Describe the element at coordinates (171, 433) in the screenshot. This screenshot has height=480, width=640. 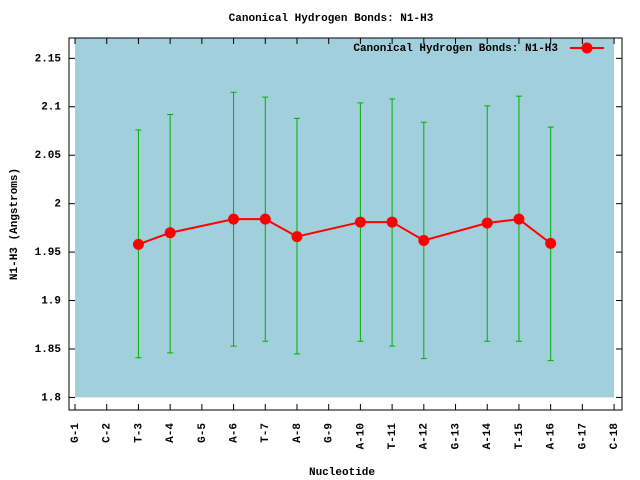
I see `x-tick-label: A-4` at that location.